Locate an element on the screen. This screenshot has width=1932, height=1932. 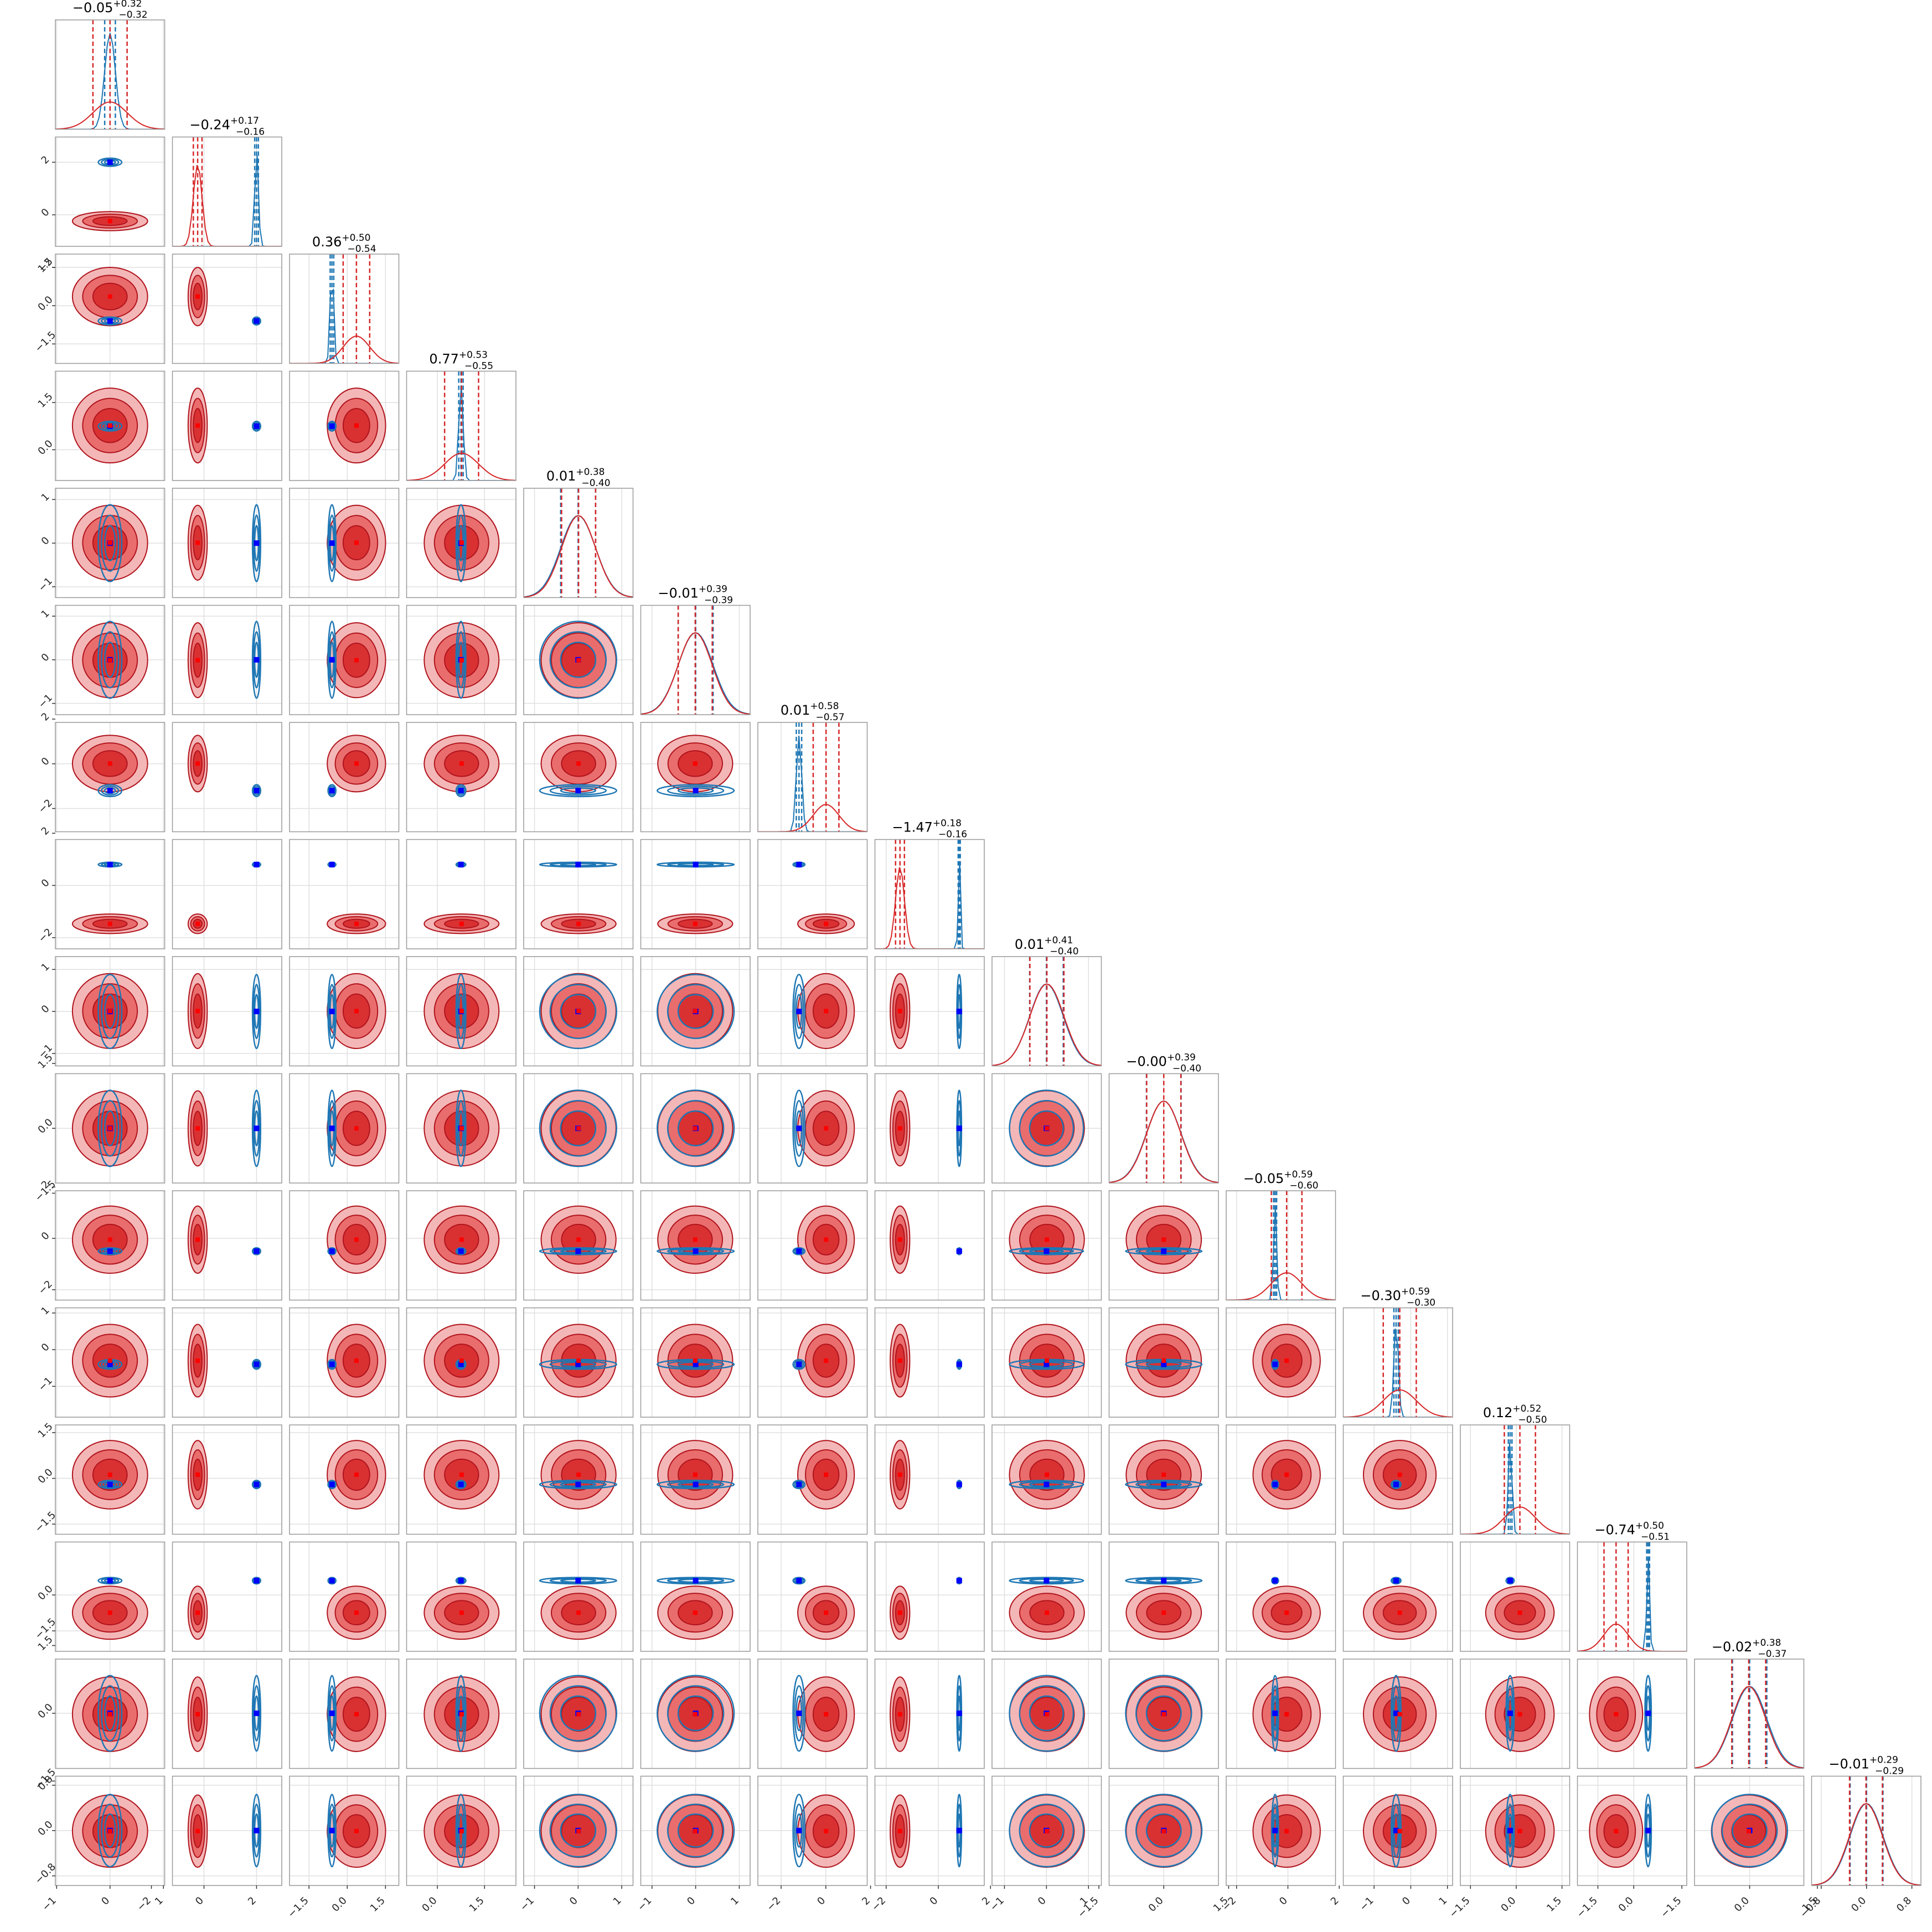
y-tick-label: −1.5 is located at coordinates (45, 1522).